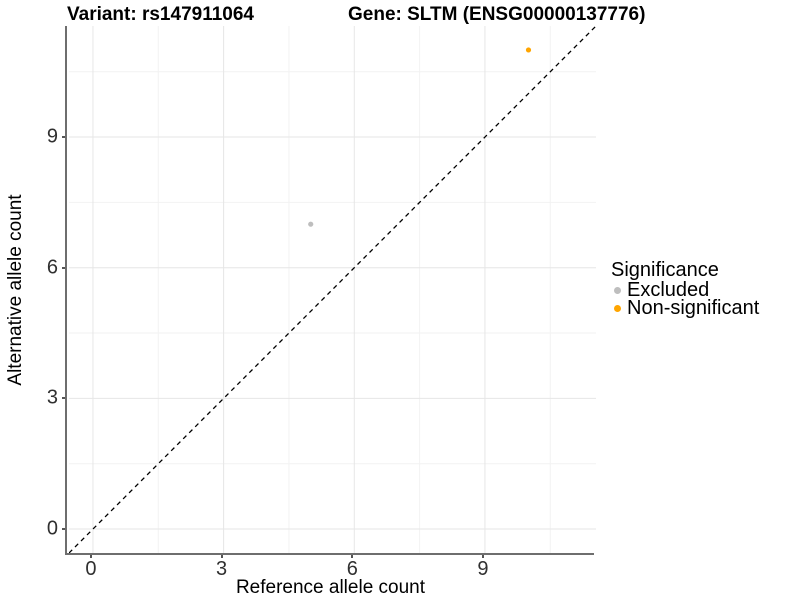  I want to click on legend-item-label: Excluded, so click(668, 290).